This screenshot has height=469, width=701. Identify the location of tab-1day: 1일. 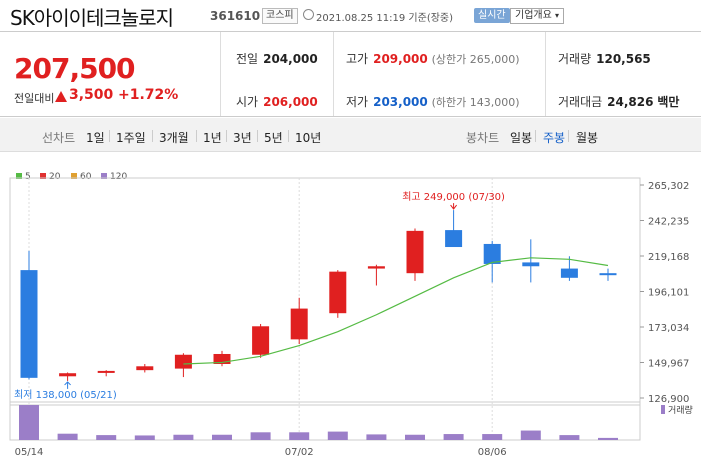
(95, 138).